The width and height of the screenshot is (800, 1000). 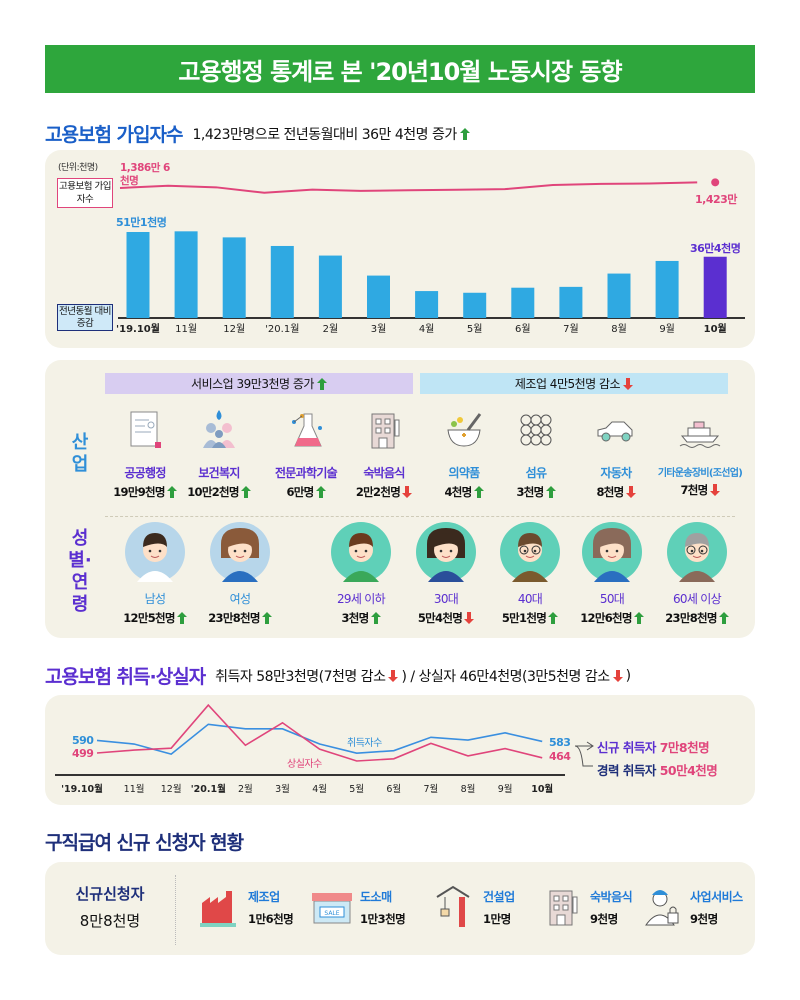 What do you see at coordinates (332, 908) in the screenshot?
I see `store-icon: SALE` at bounding box center [332, 908].